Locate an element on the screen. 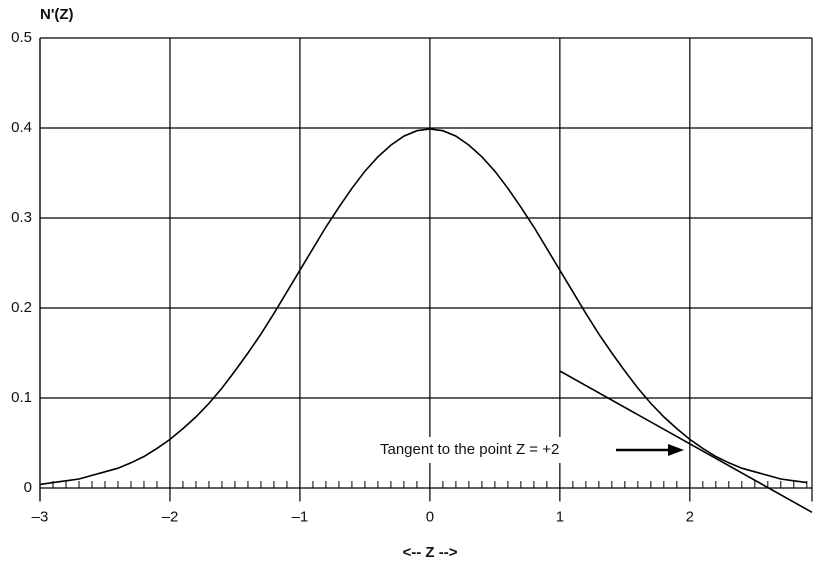  annotation-arrowhead is located at coordinates (676, 450).